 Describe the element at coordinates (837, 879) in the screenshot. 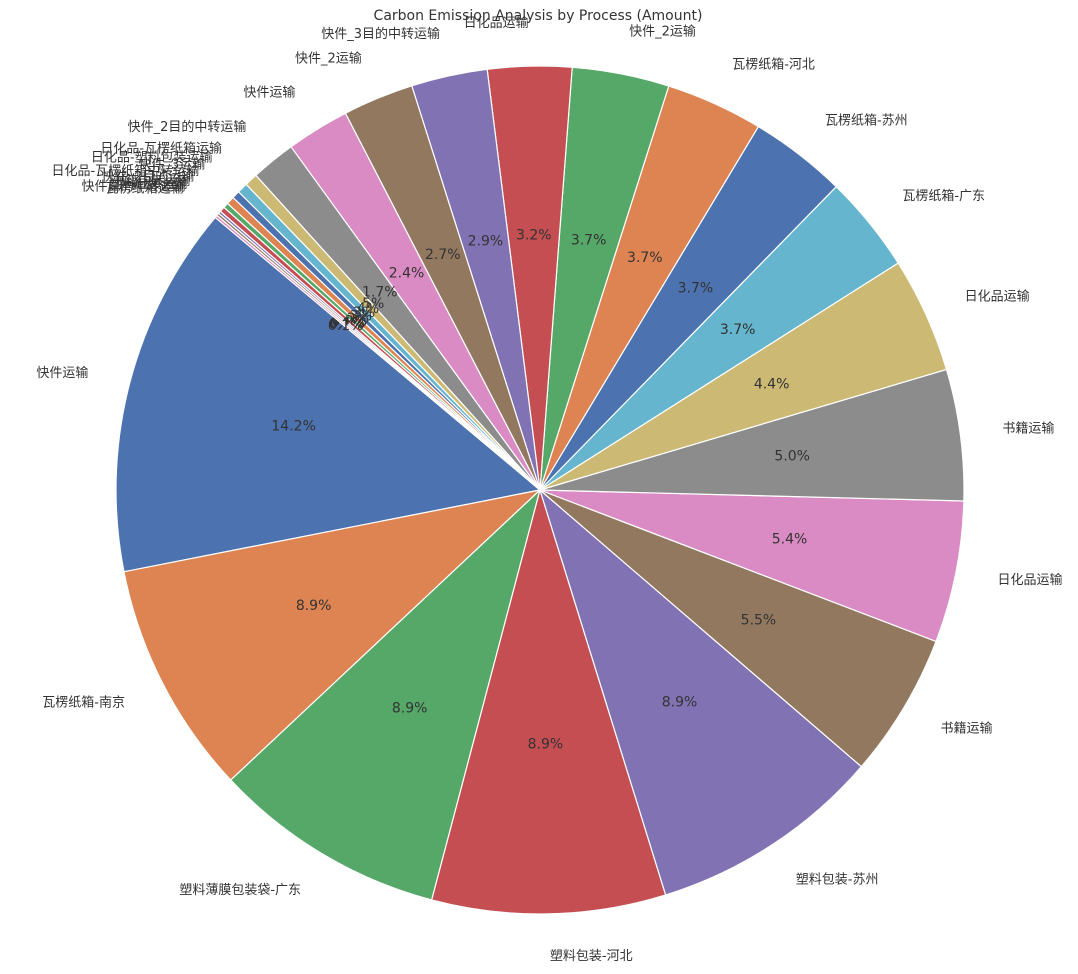

I see `slice-label: 塑料包装-苏州` at that location.